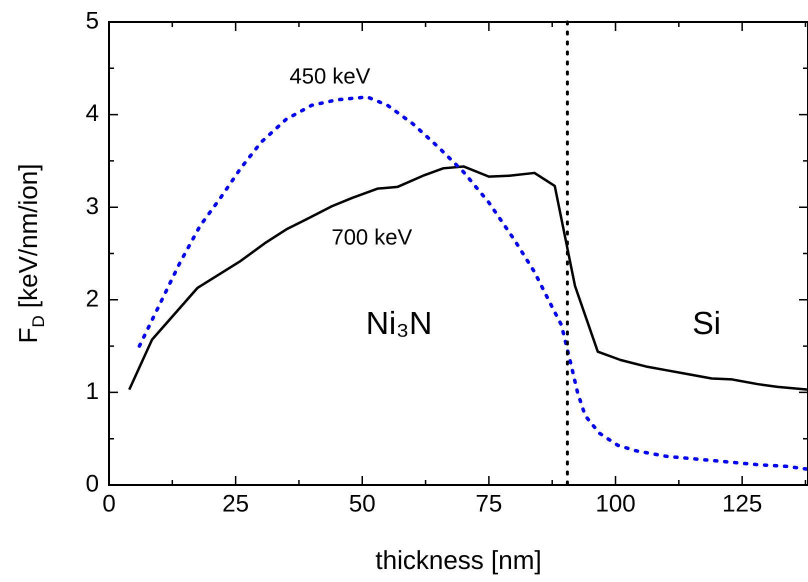 This screenshot has height=582, width=808. What do you see at coordinates (92, 21) in the screenshot?
I see `y-tick-label: 5` at bounding box center [92, 21].